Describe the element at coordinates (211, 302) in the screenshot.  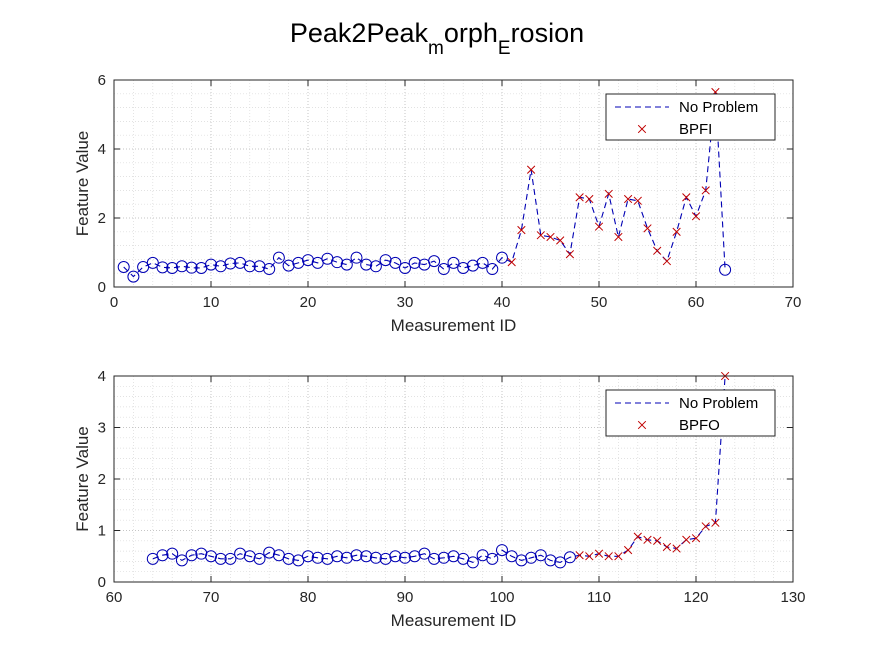
I see `x-tick-label: 10` at that location.